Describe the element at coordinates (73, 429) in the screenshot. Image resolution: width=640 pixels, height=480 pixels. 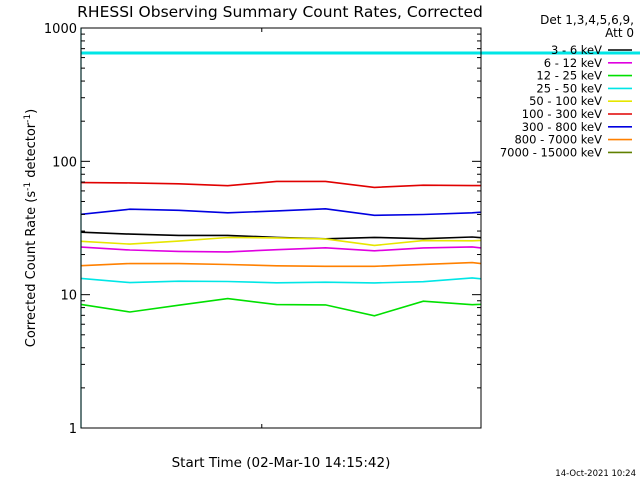
I see `y-tick-label: 1` at that location.